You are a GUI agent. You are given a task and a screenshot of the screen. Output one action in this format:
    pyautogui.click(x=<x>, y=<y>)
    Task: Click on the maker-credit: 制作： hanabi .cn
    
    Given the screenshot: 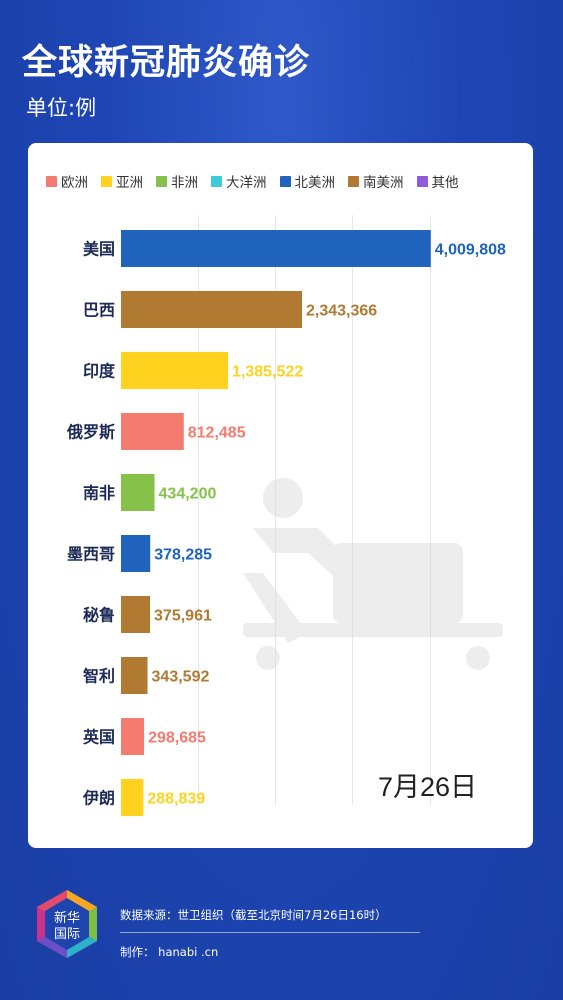 What is the action you would take?
    pyautogui.click(x=169, y=952)
    